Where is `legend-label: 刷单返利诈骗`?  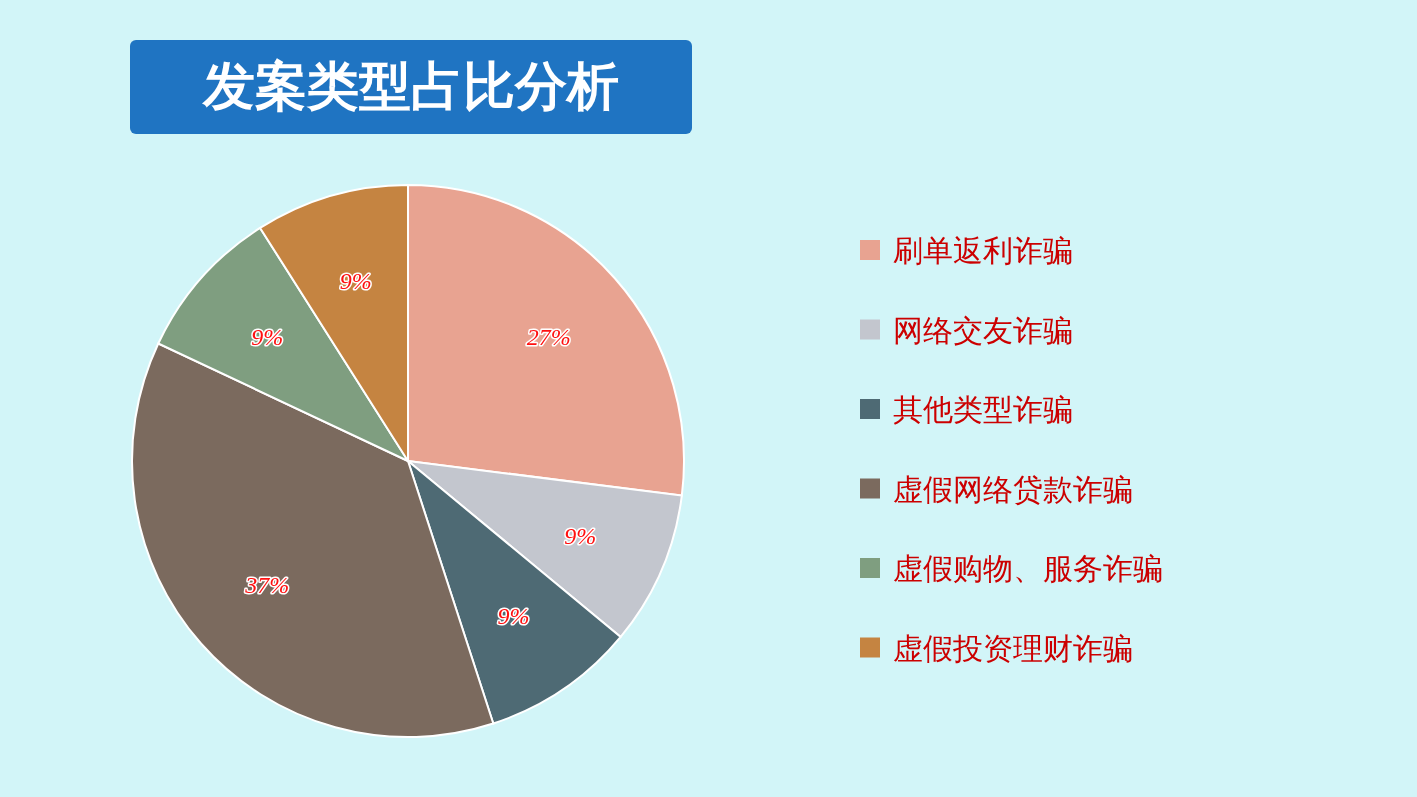 legend-label: 刷单返利诈骗 is located at coordinates (983, 250).